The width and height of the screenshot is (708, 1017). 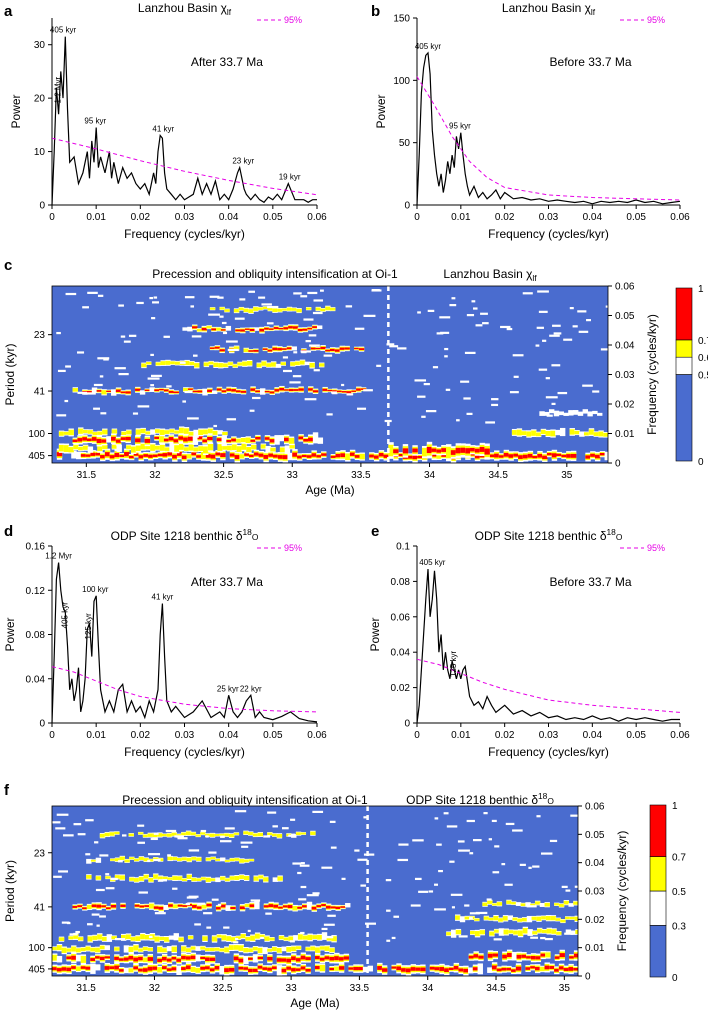 What do you see at coordinates (40, 392) in the screenshot?
I see `period-tick-label: 41` at bounding box center [40, 392].